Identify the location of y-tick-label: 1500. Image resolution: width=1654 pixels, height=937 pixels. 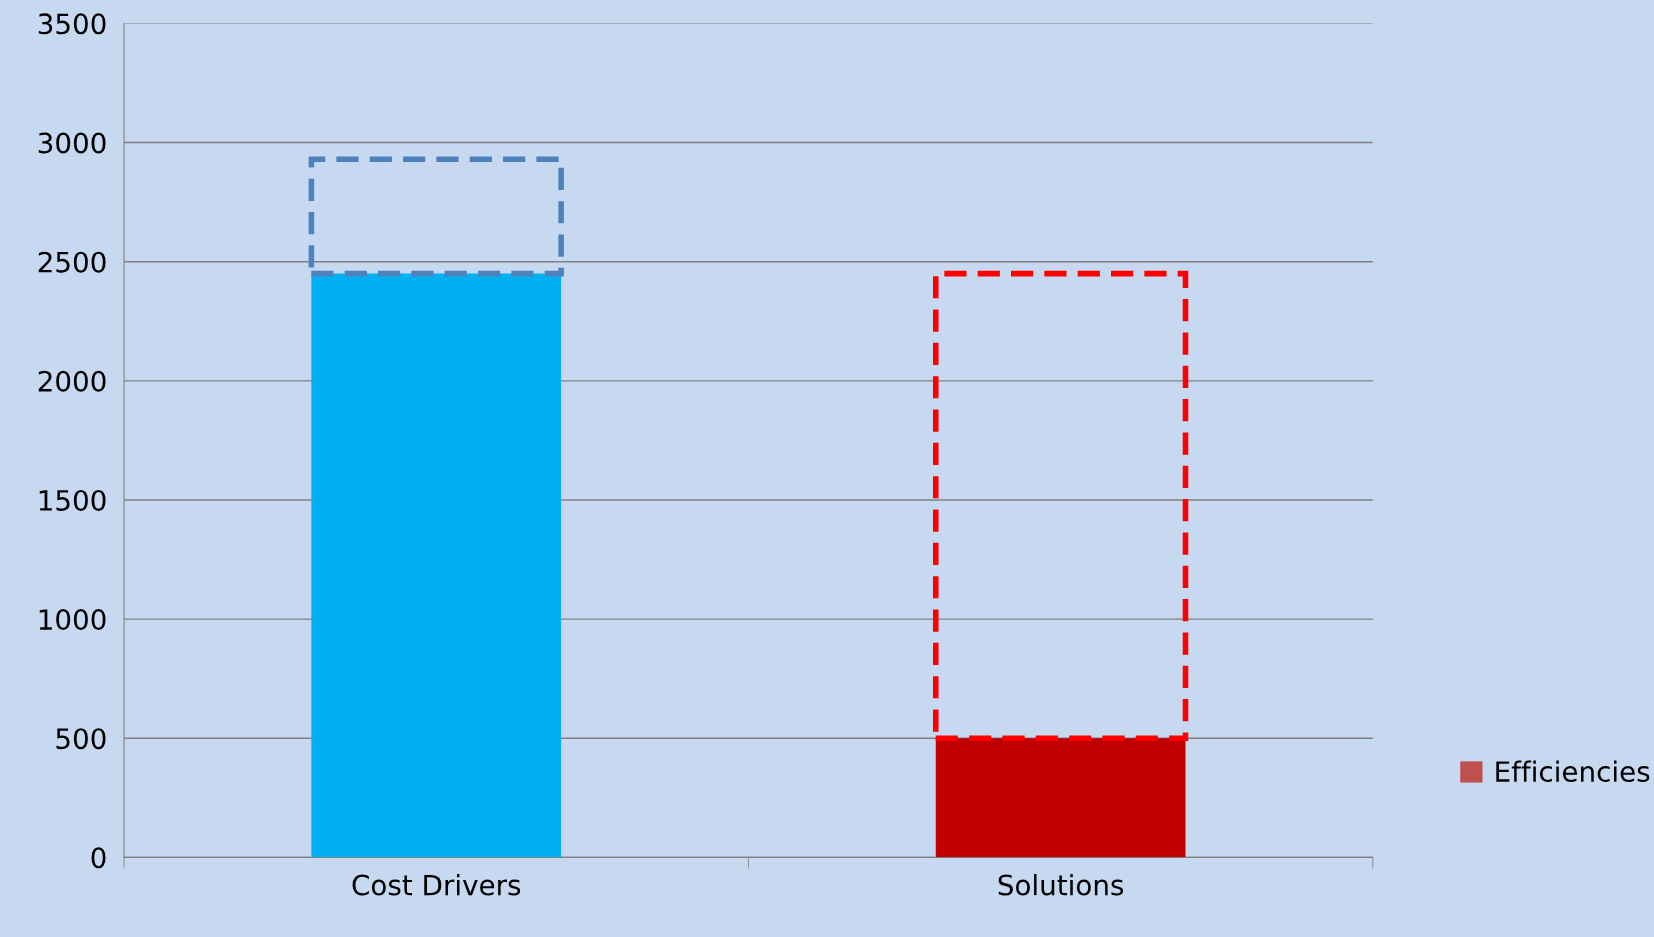
(72, 500).